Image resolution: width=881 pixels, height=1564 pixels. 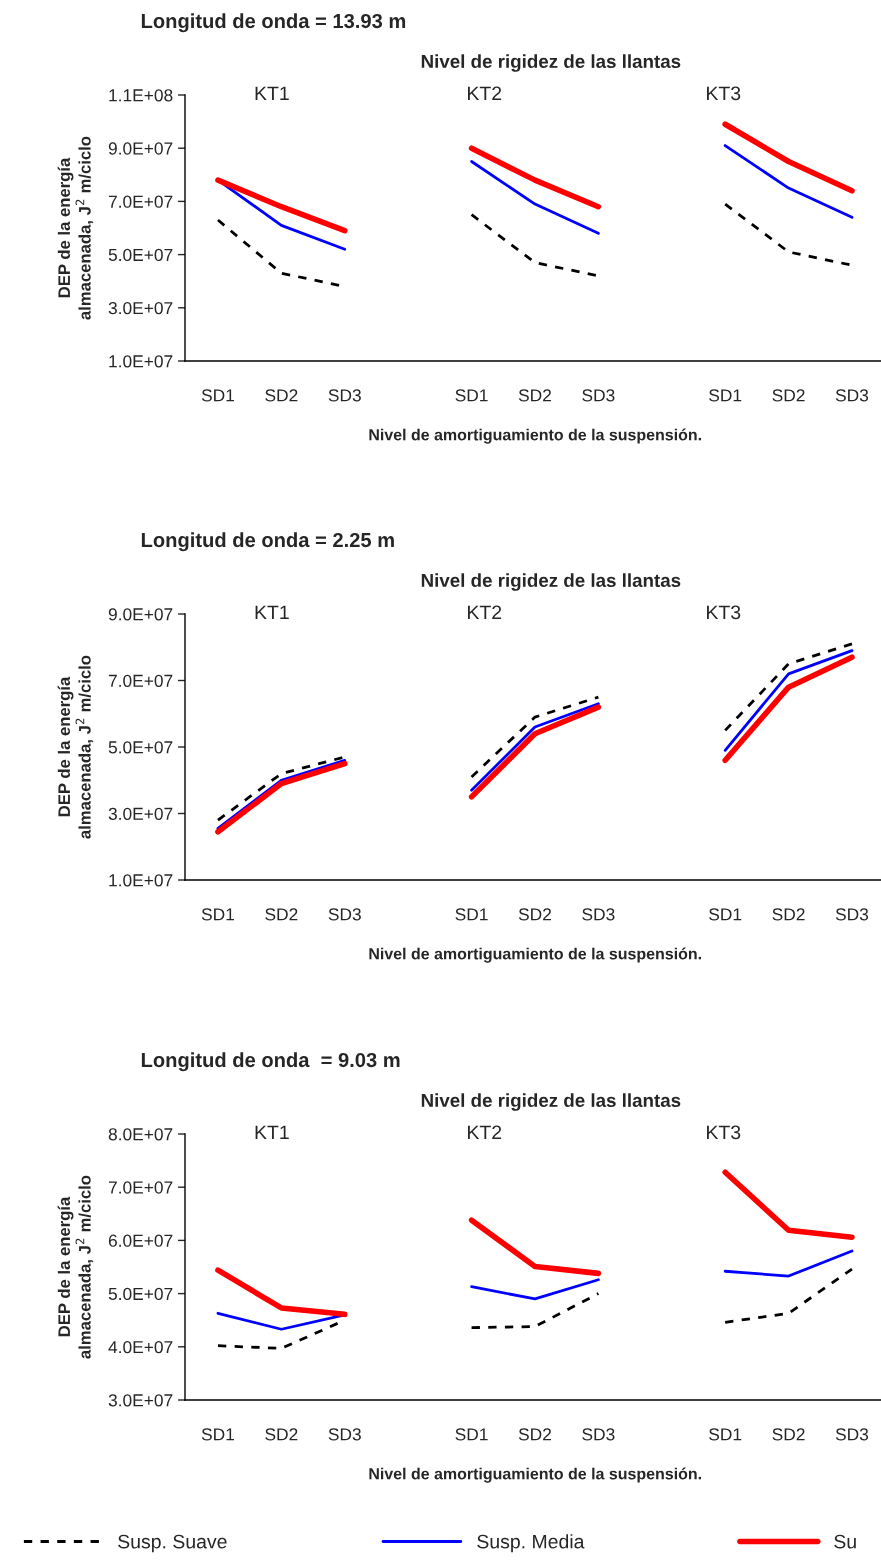 What do you see at coordinates (172, 1543) in the screenshot?
I see `legend-label: Susp. Suave` at bounding box center [172, 1543].